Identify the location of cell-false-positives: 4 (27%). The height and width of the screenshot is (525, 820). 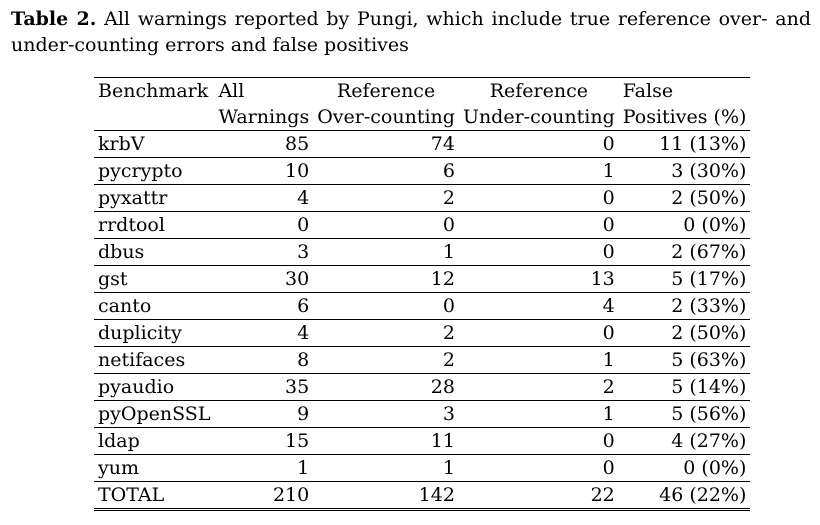
(684, 441).